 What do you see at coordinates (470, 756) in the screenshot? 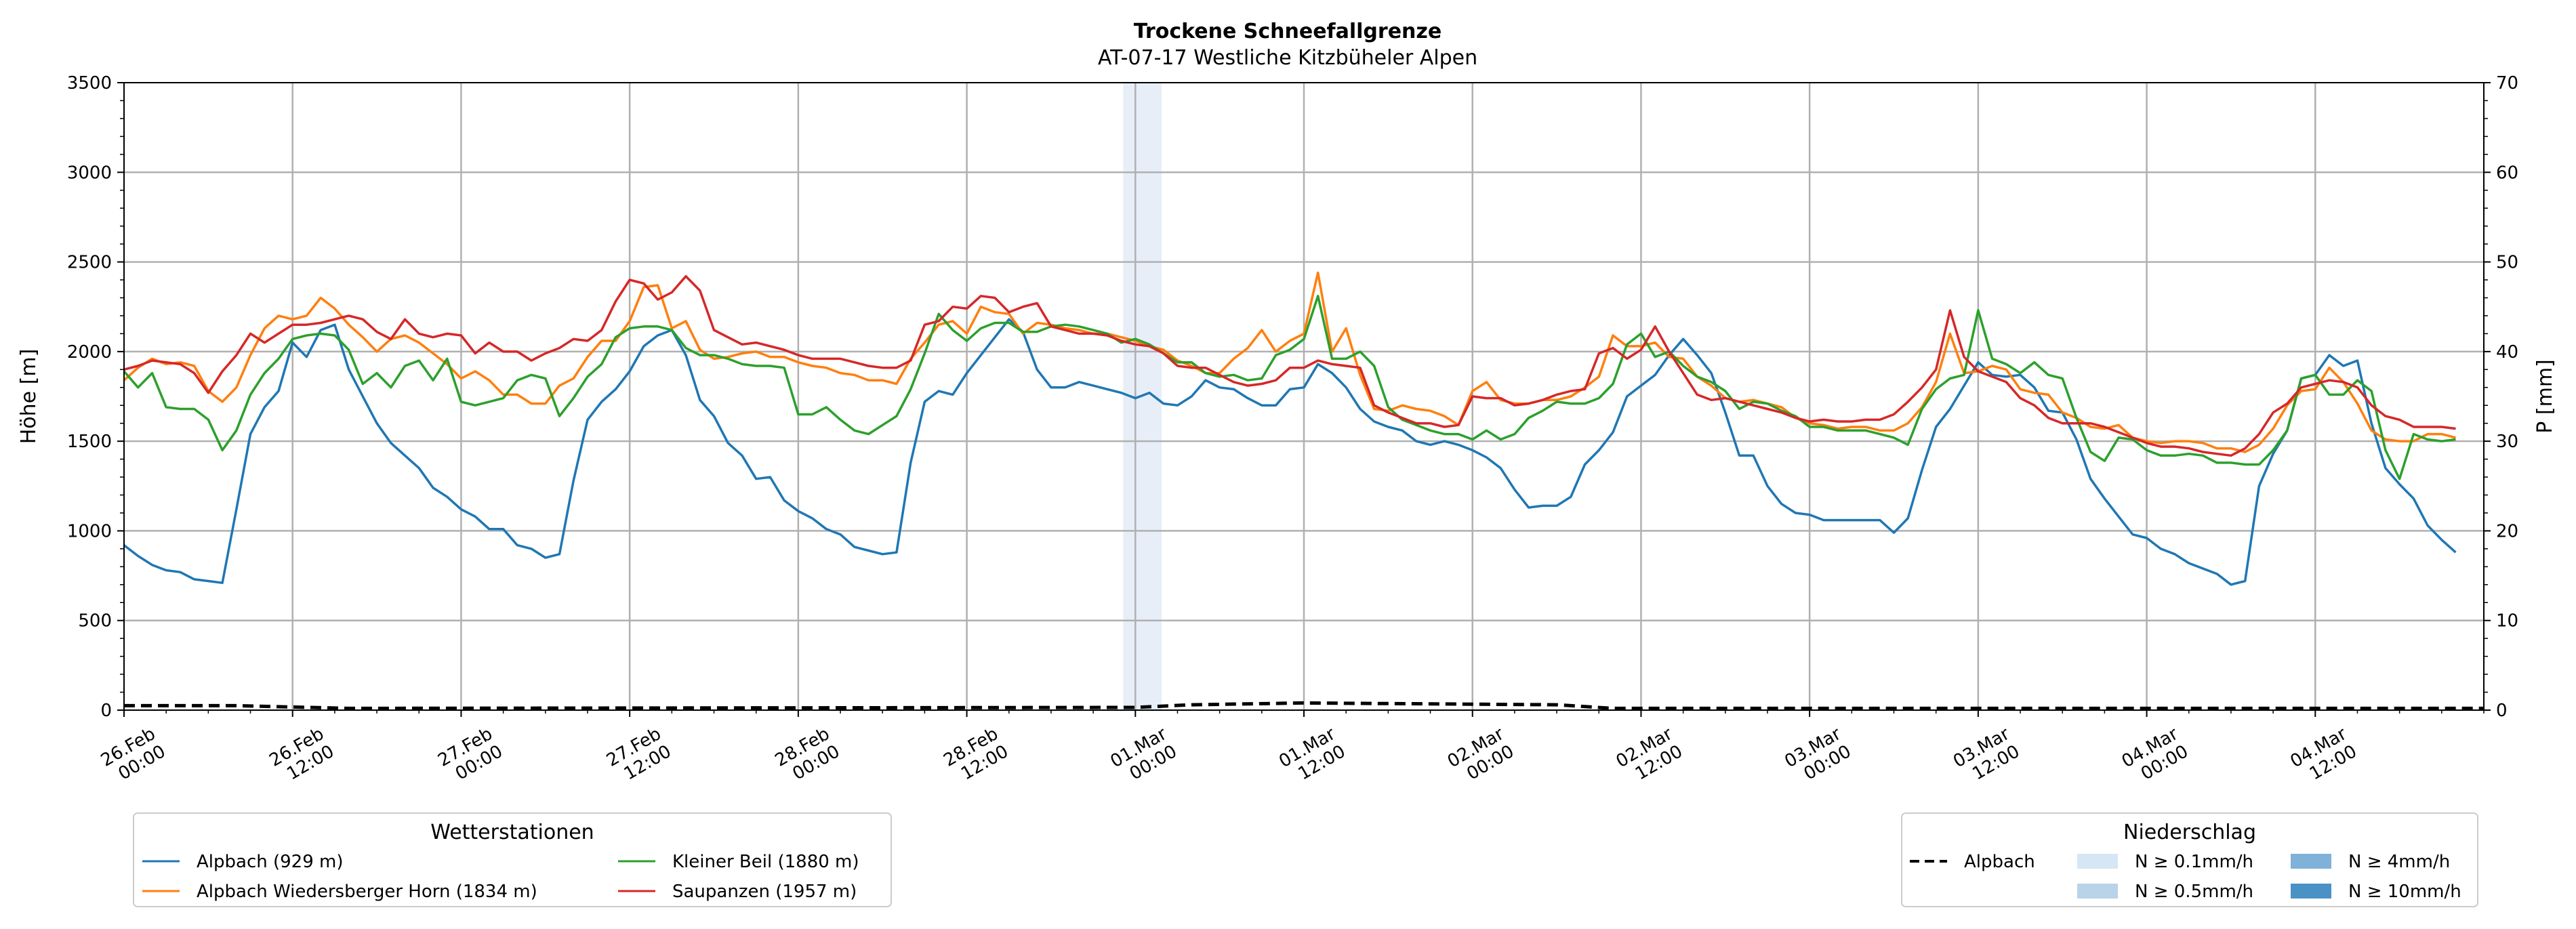
I see `x-tick-label: 27.Feb00:00` at bounding box center [470, 756].